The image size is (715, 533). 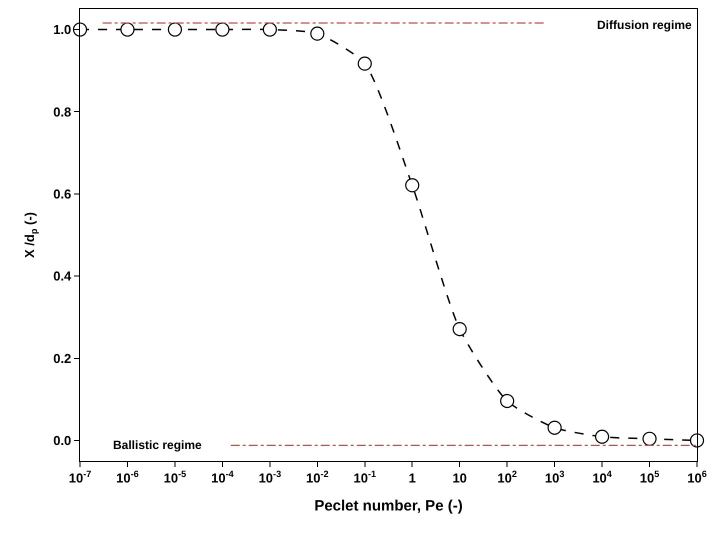 What do you see at coordinates (62, 276) in the screenshot?
I see `y-tick-label: 0.4` at bounding box center [62, 276].